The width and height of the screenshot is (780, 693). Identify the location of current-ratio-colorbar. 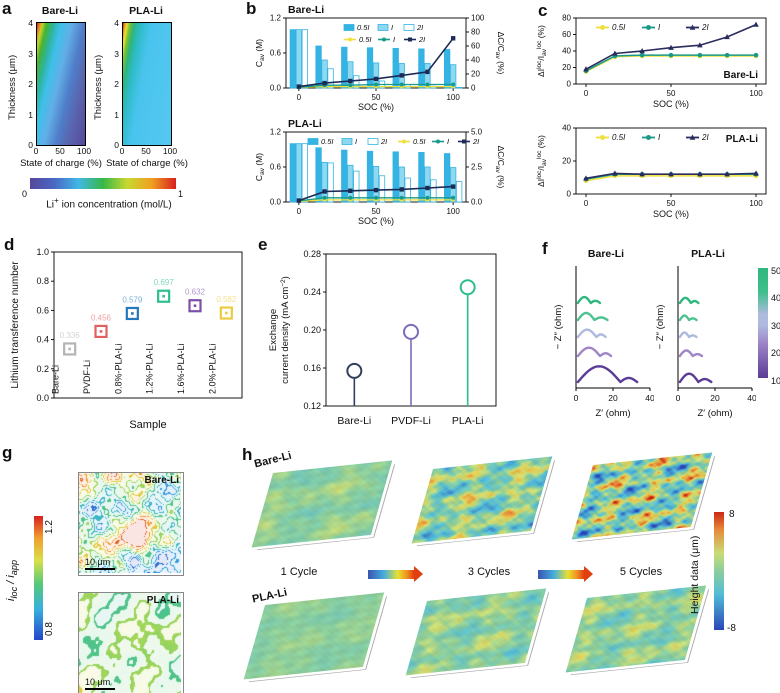
(38, 578).